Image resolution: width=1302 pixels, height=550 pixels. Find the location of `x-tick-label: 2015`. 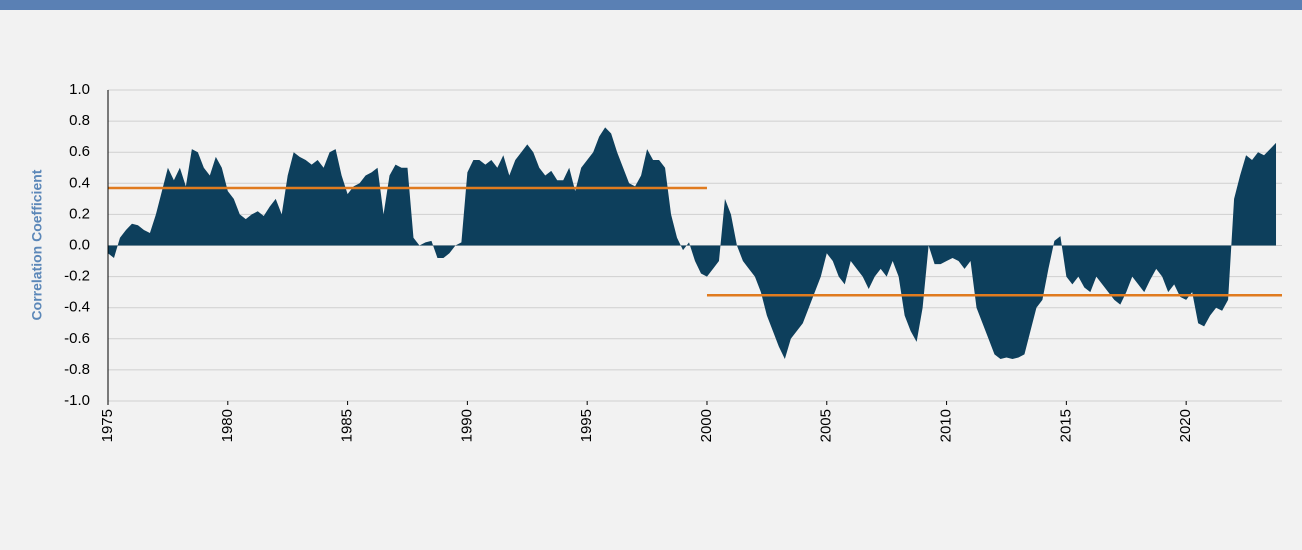

x-tick-label: 2015 is located at coordinates (1065, 425).